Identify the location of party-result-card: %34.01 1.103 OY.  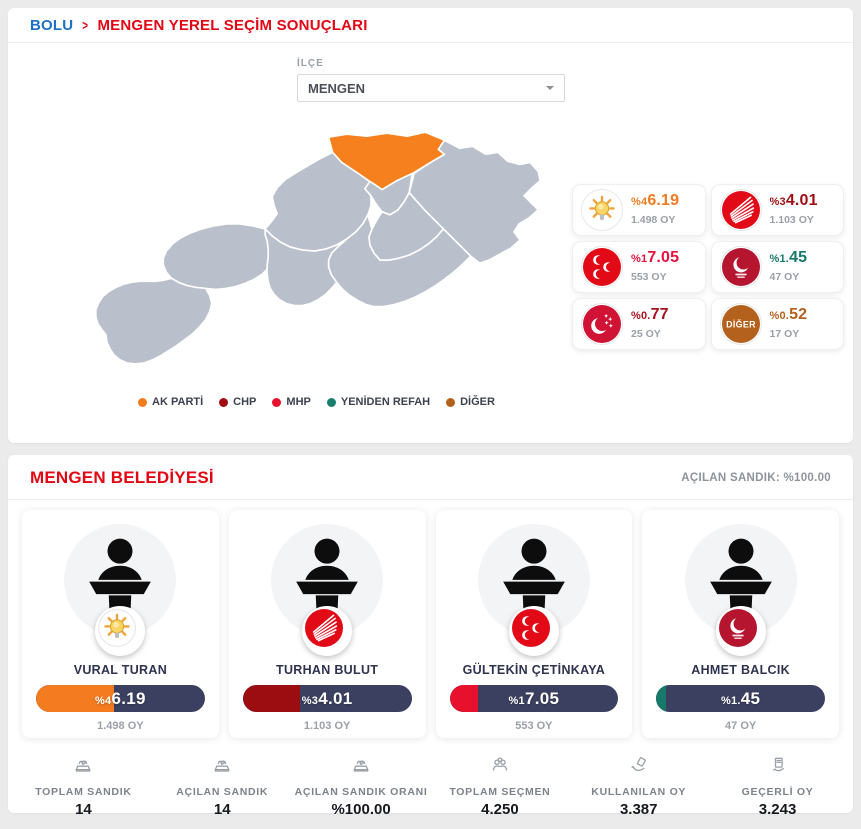
(777, 210).